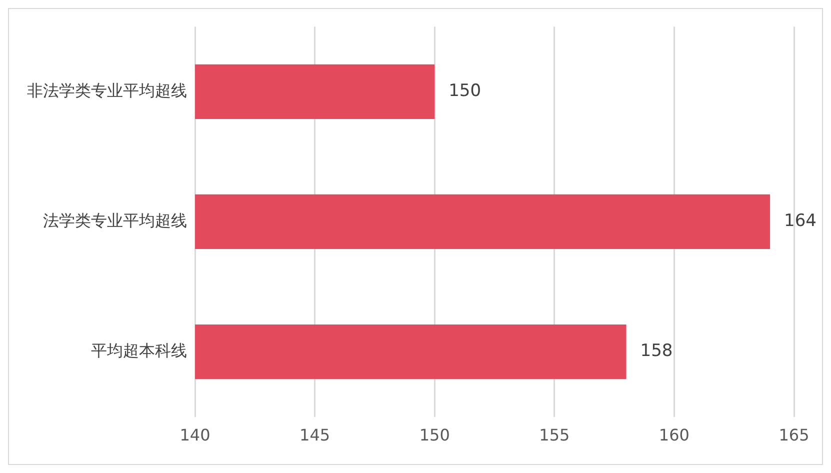 The height and width of the screenshot is (473, 831). Describe the element at coordinates (800, 221) in the screenshot. I see `data-label: 164` at that location.